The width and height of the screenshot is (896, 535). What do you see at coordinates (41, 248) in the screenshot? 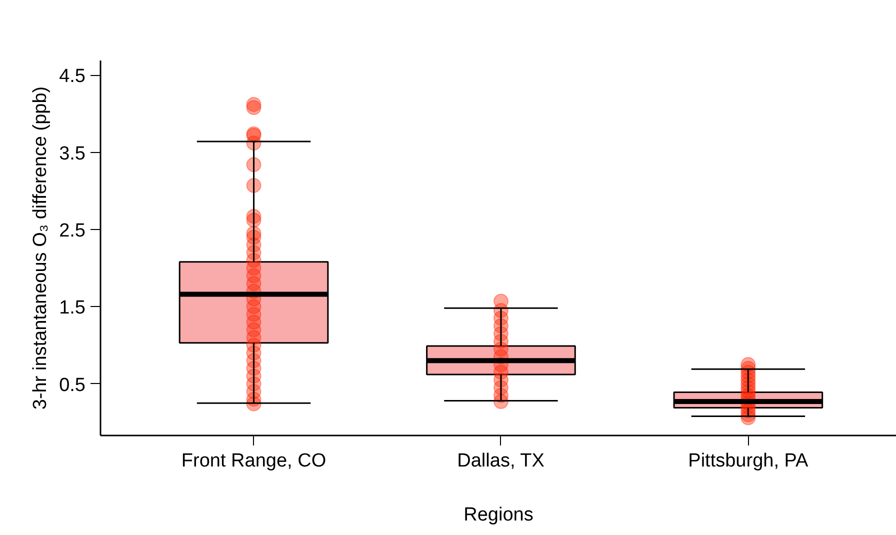
I see `y-axis-title: 3-hr instantaneous O₃ difference (ppb)` at bounding box center [41, 248].